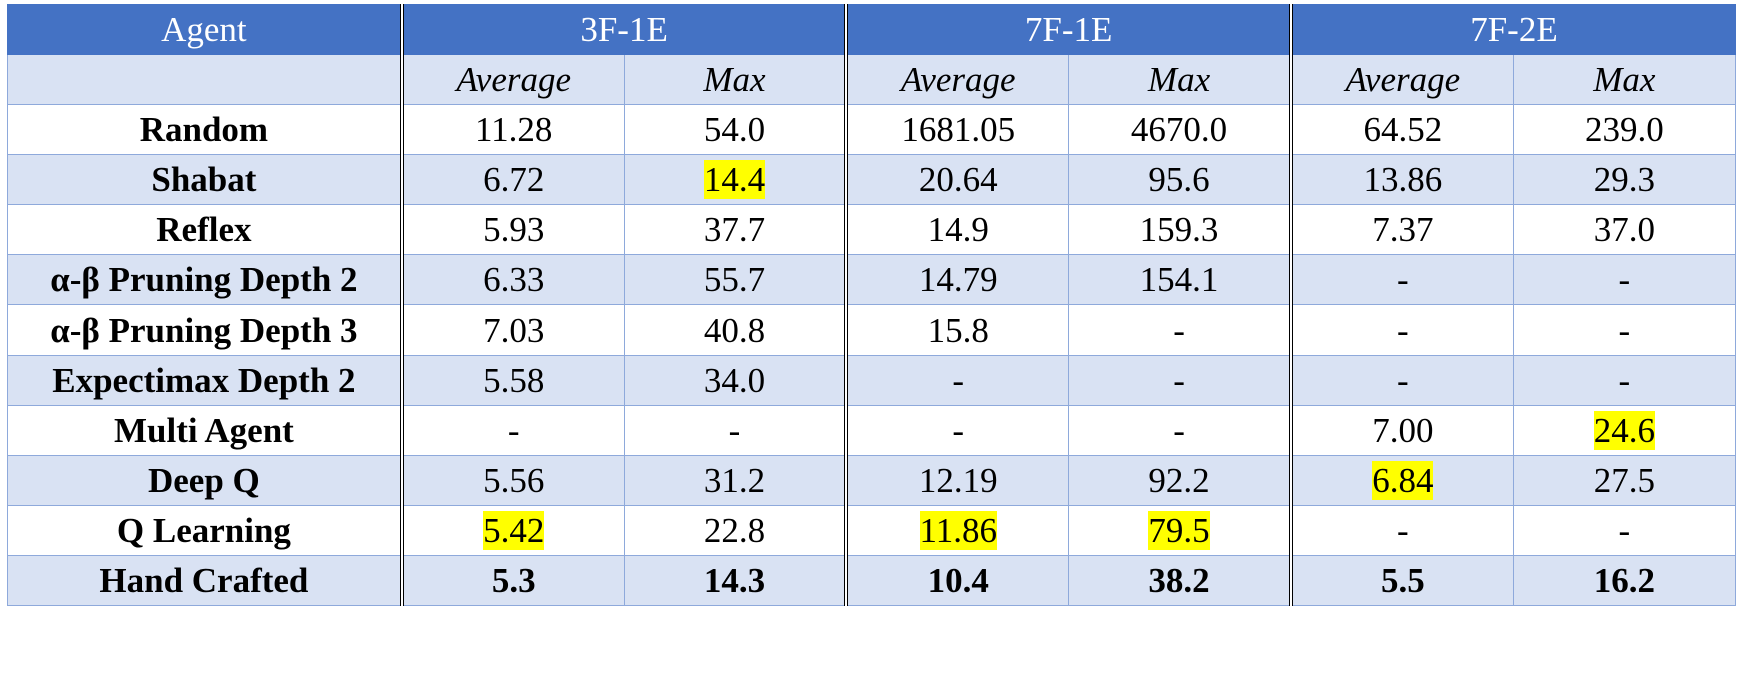 The image size is (1742, 687). What do you see at coordinates (1180, 180) in the screenshot?
I see `max-value-cell: 95.6` at bounding box center [1180, 180].